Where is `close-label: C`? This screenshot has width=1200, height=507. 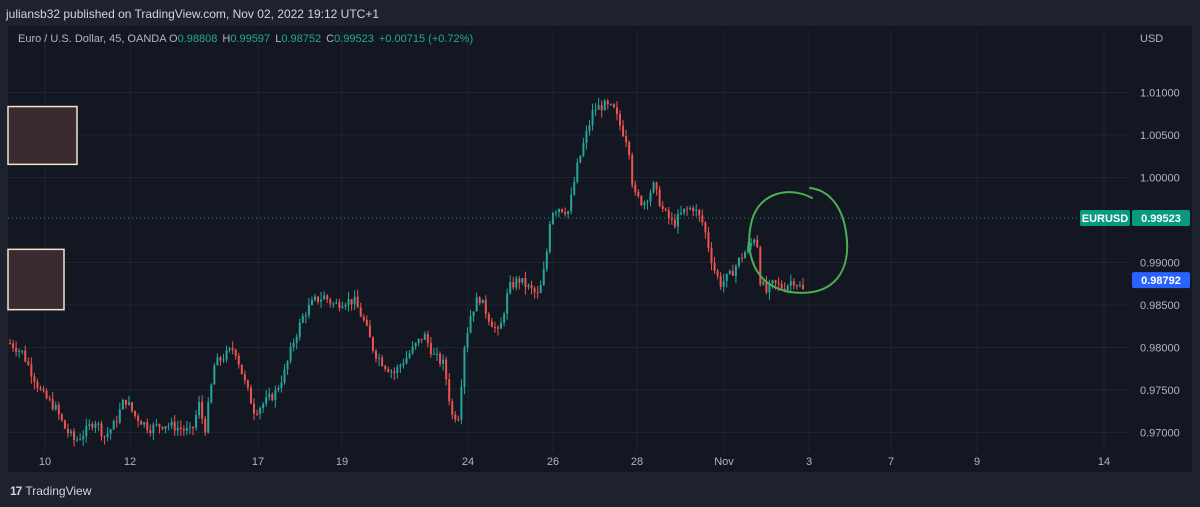
close-label: C is located at coordinates (330, 39).